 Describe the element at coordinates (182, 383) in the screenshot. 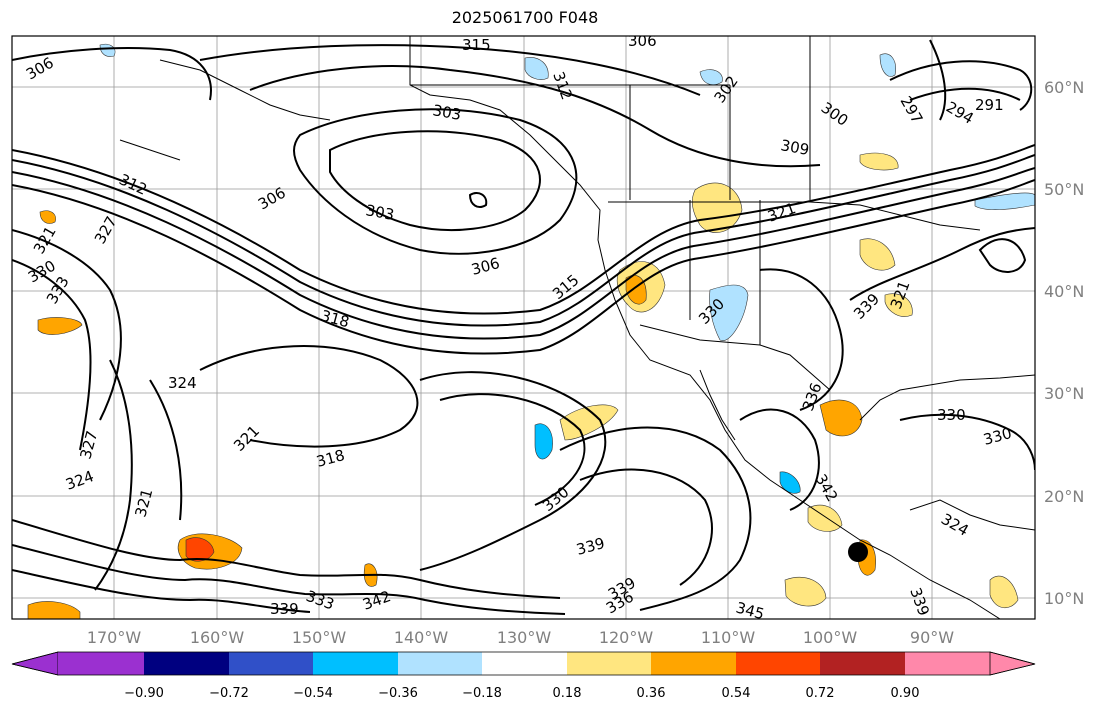

I see `contour-label: 324` at that location.